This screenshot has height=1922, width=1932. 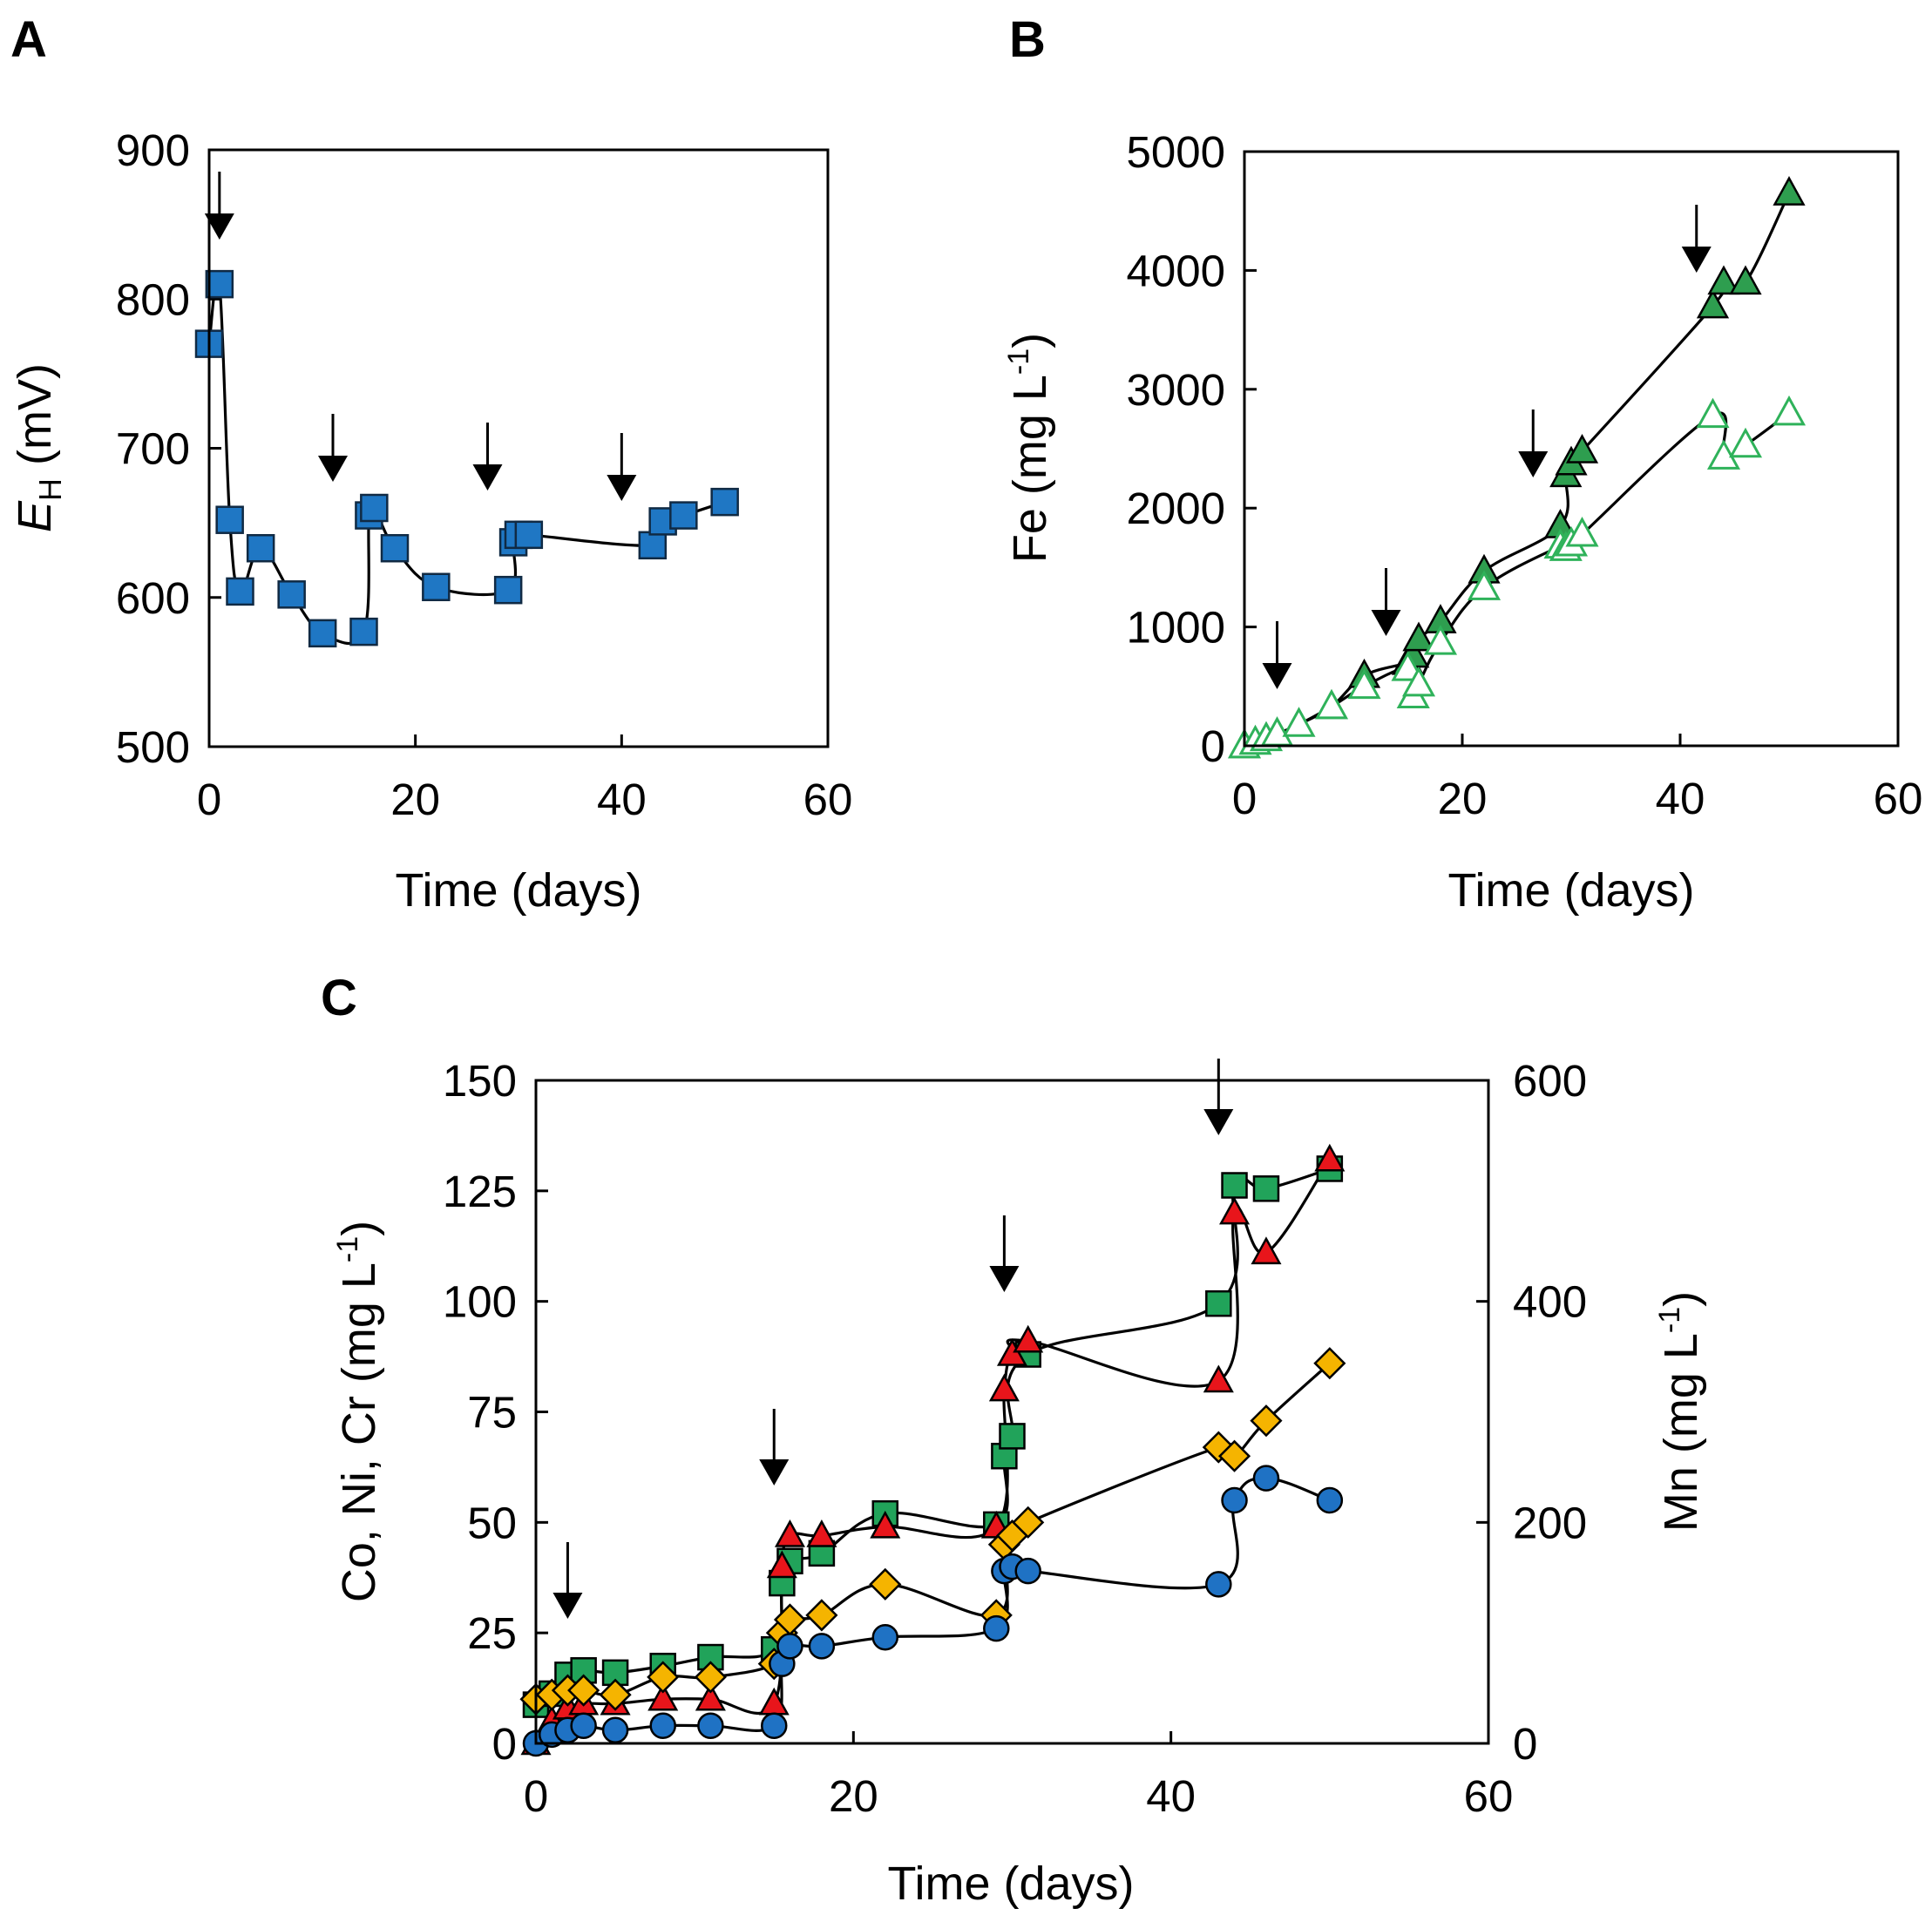 What do you see at coordinates (1571, 891) in the screenshot?
I see `x-axis-title-b: Time (days)` at bounding box center [1571, 891].